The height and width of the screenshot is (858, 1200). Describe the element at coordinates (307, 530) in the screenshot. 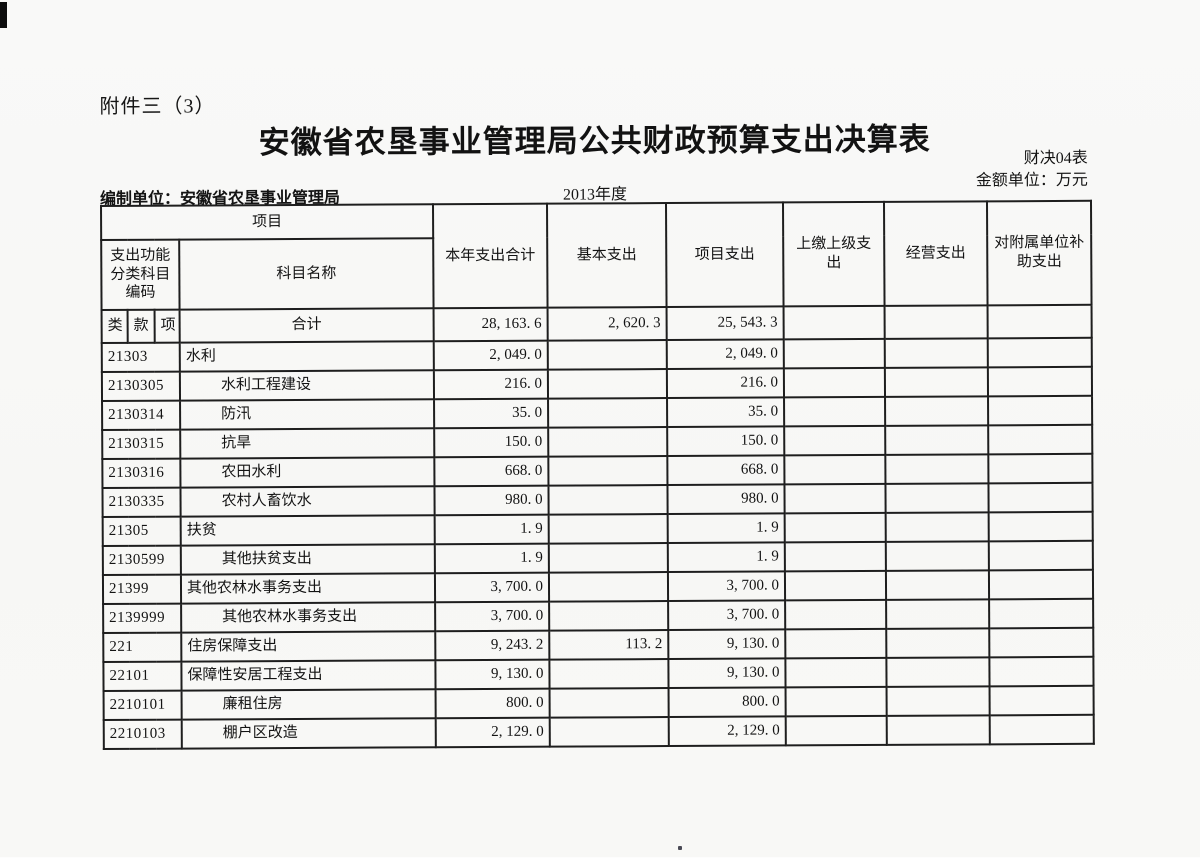

I see `row-subject-name: 扶贫` at that location.